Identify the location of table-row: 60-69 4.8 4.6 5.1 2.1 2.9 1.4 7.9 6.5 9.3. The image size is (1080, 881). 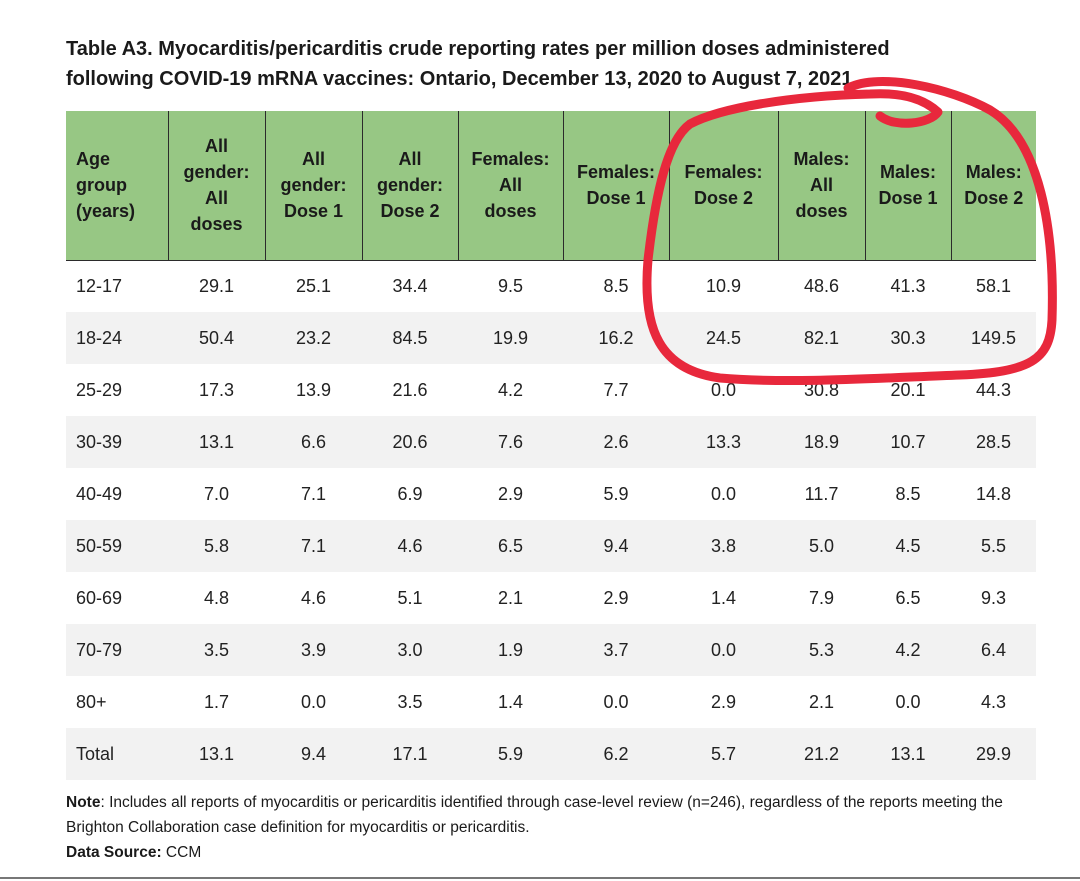
(551, 598).